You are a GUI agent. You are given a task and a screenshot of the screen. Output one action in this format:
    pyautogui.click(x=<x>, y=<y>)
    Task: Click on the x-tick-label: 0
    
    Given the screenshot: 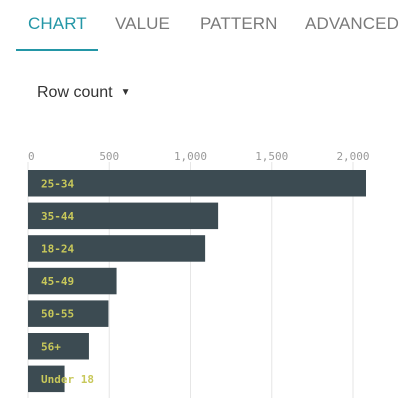 What is the action you would take?
    pyautogui.click(x=31, y=156)
    